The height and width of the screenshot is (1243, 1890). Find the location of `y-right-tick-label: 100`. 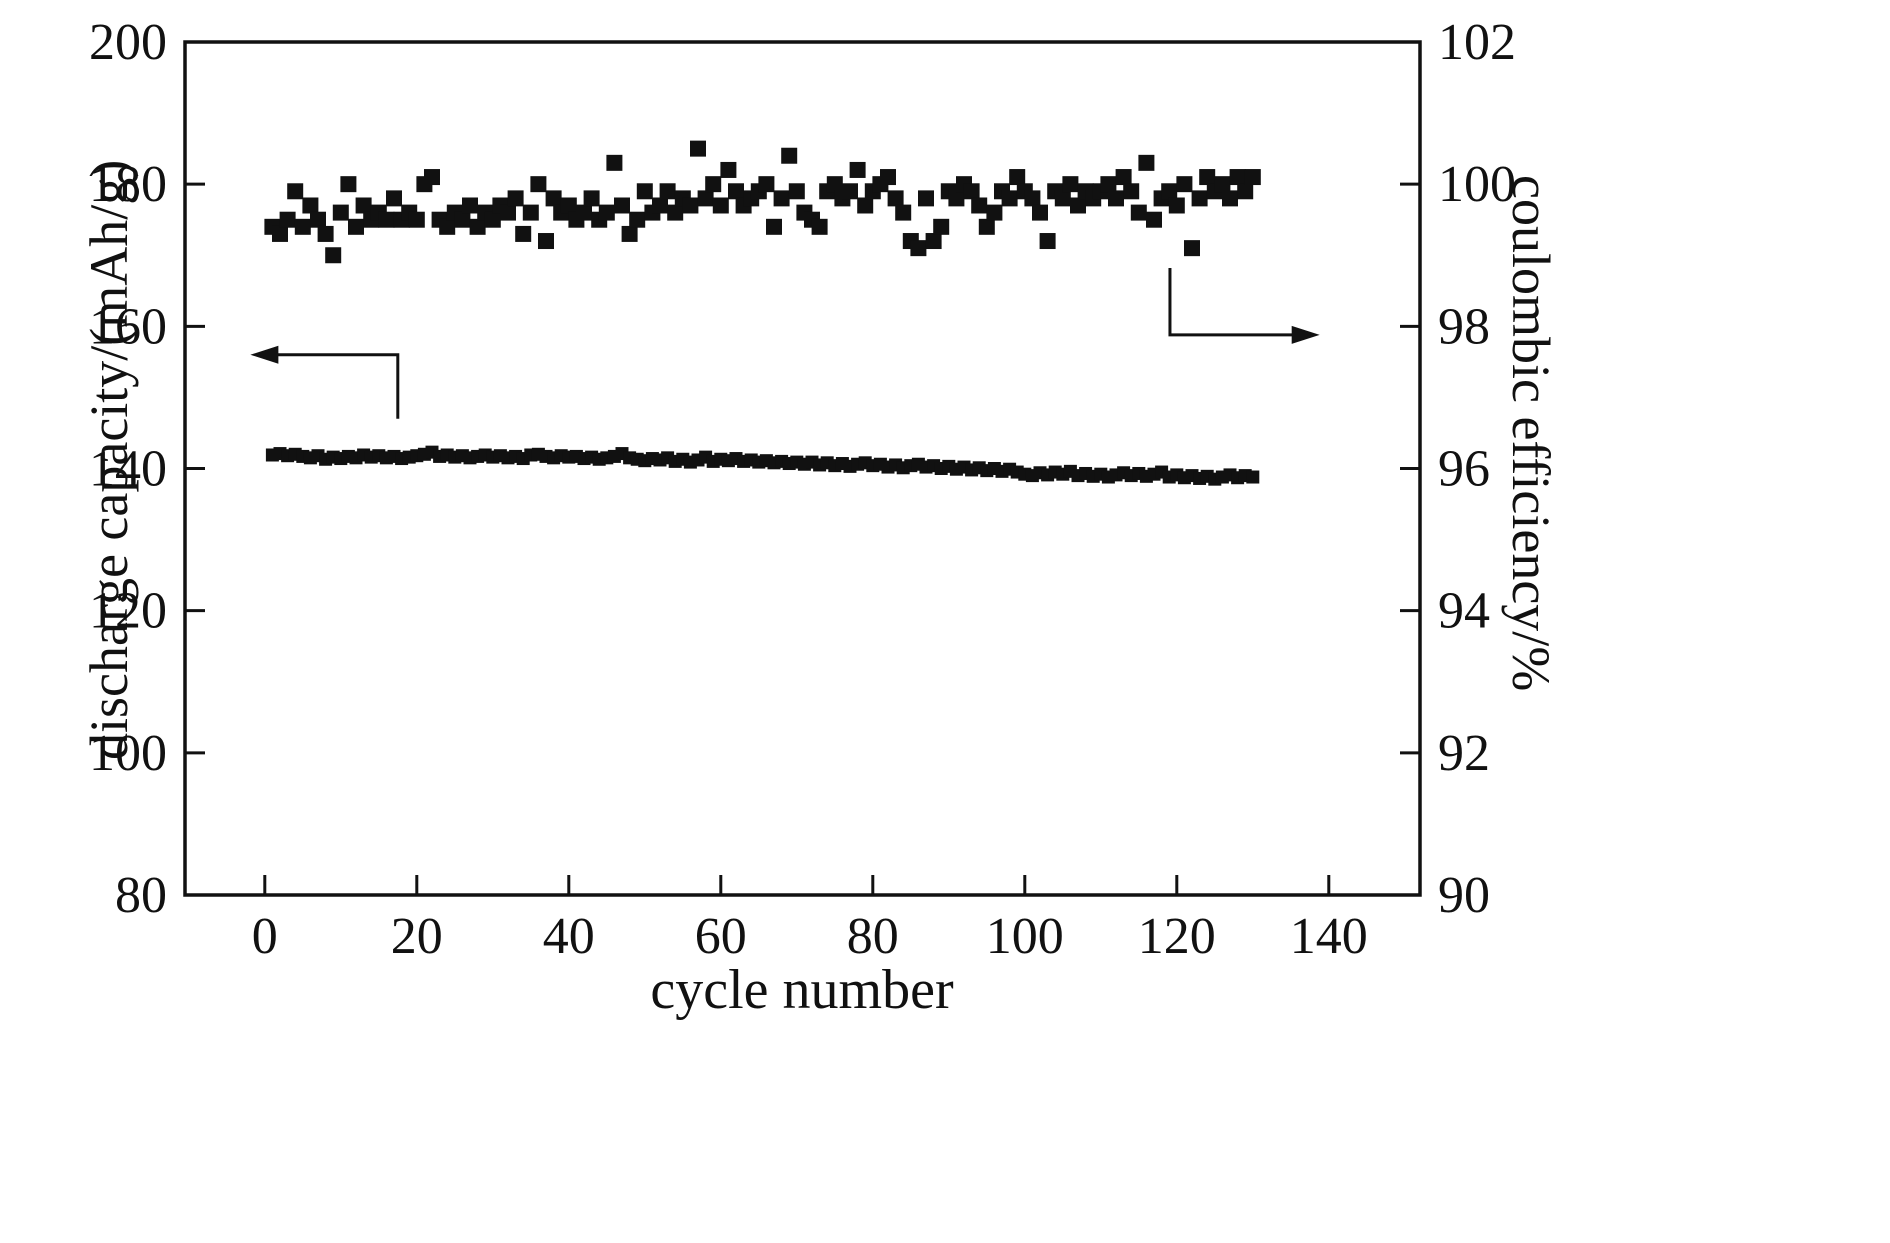

y-right-tick-label: 100 is located at coordinates (1477, 184).